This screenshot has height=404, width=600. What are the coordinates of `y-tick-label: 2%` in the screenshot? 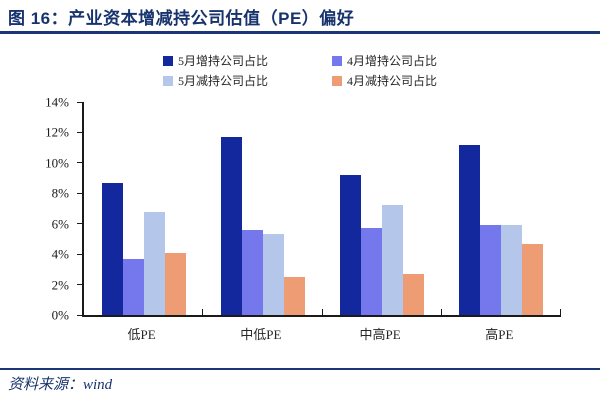 It's located at (60, 285).